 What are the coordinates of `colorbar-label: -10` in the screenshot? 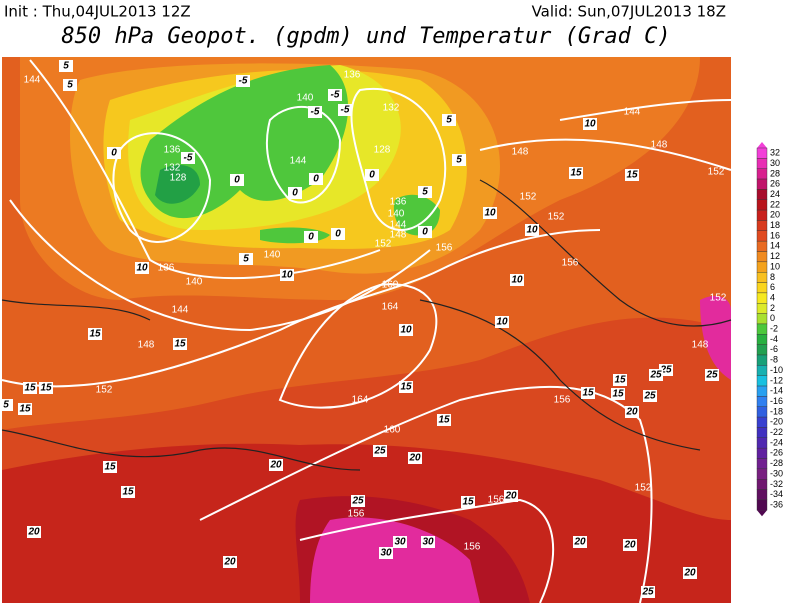 It's located at (776, 370).